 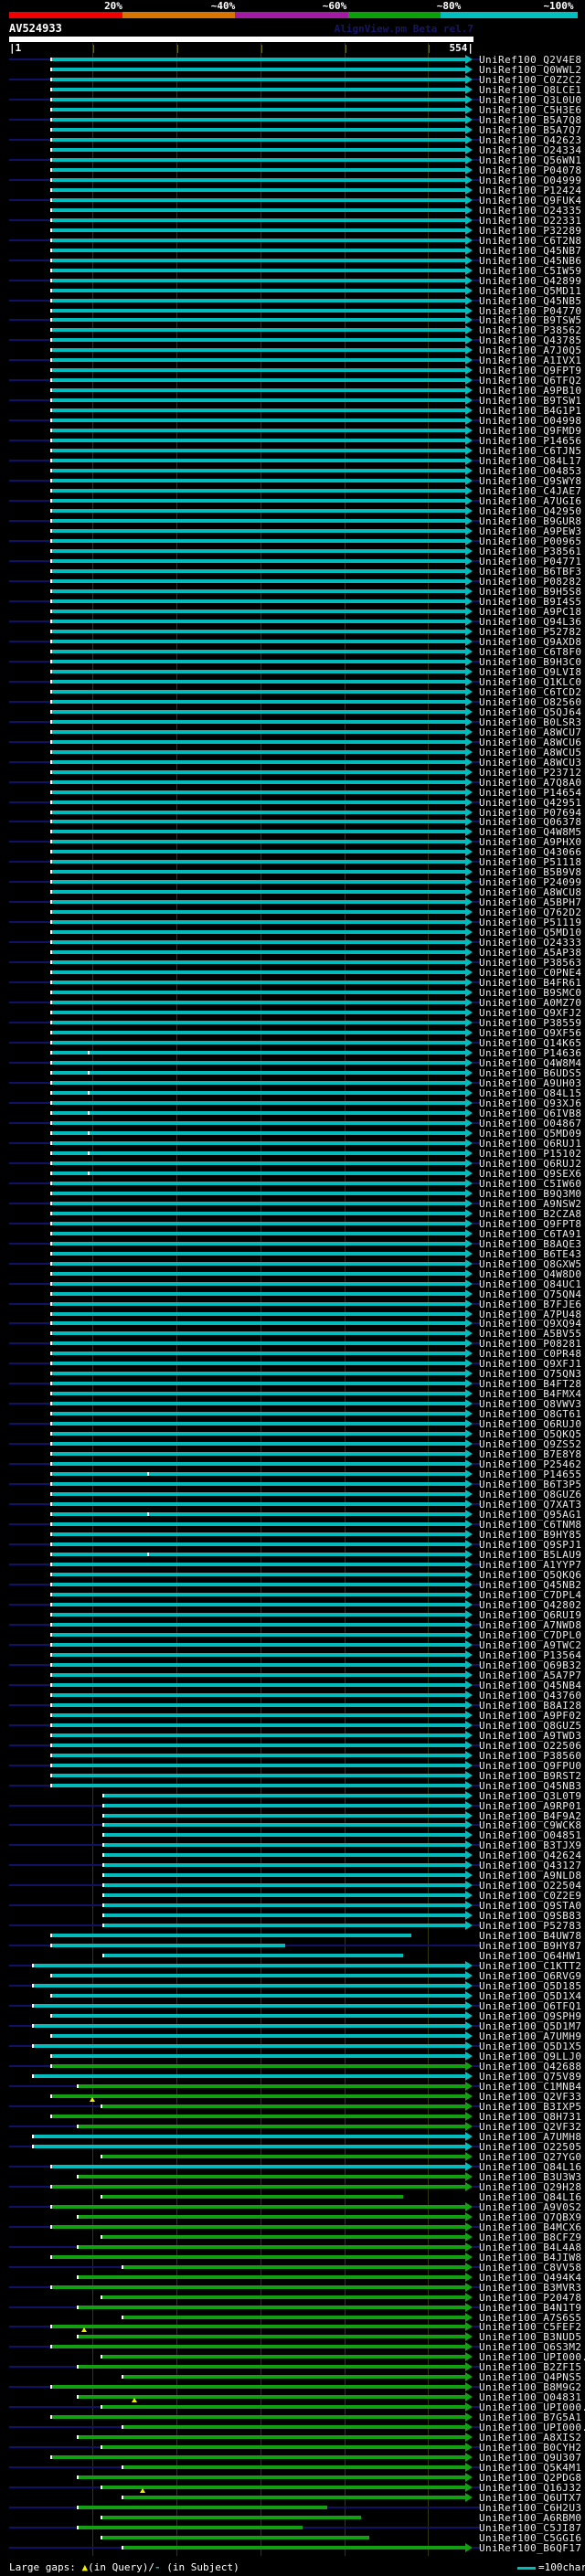 I want to click on hit-label: UniRef100_A7PU48, so click(x=531, y=1314).